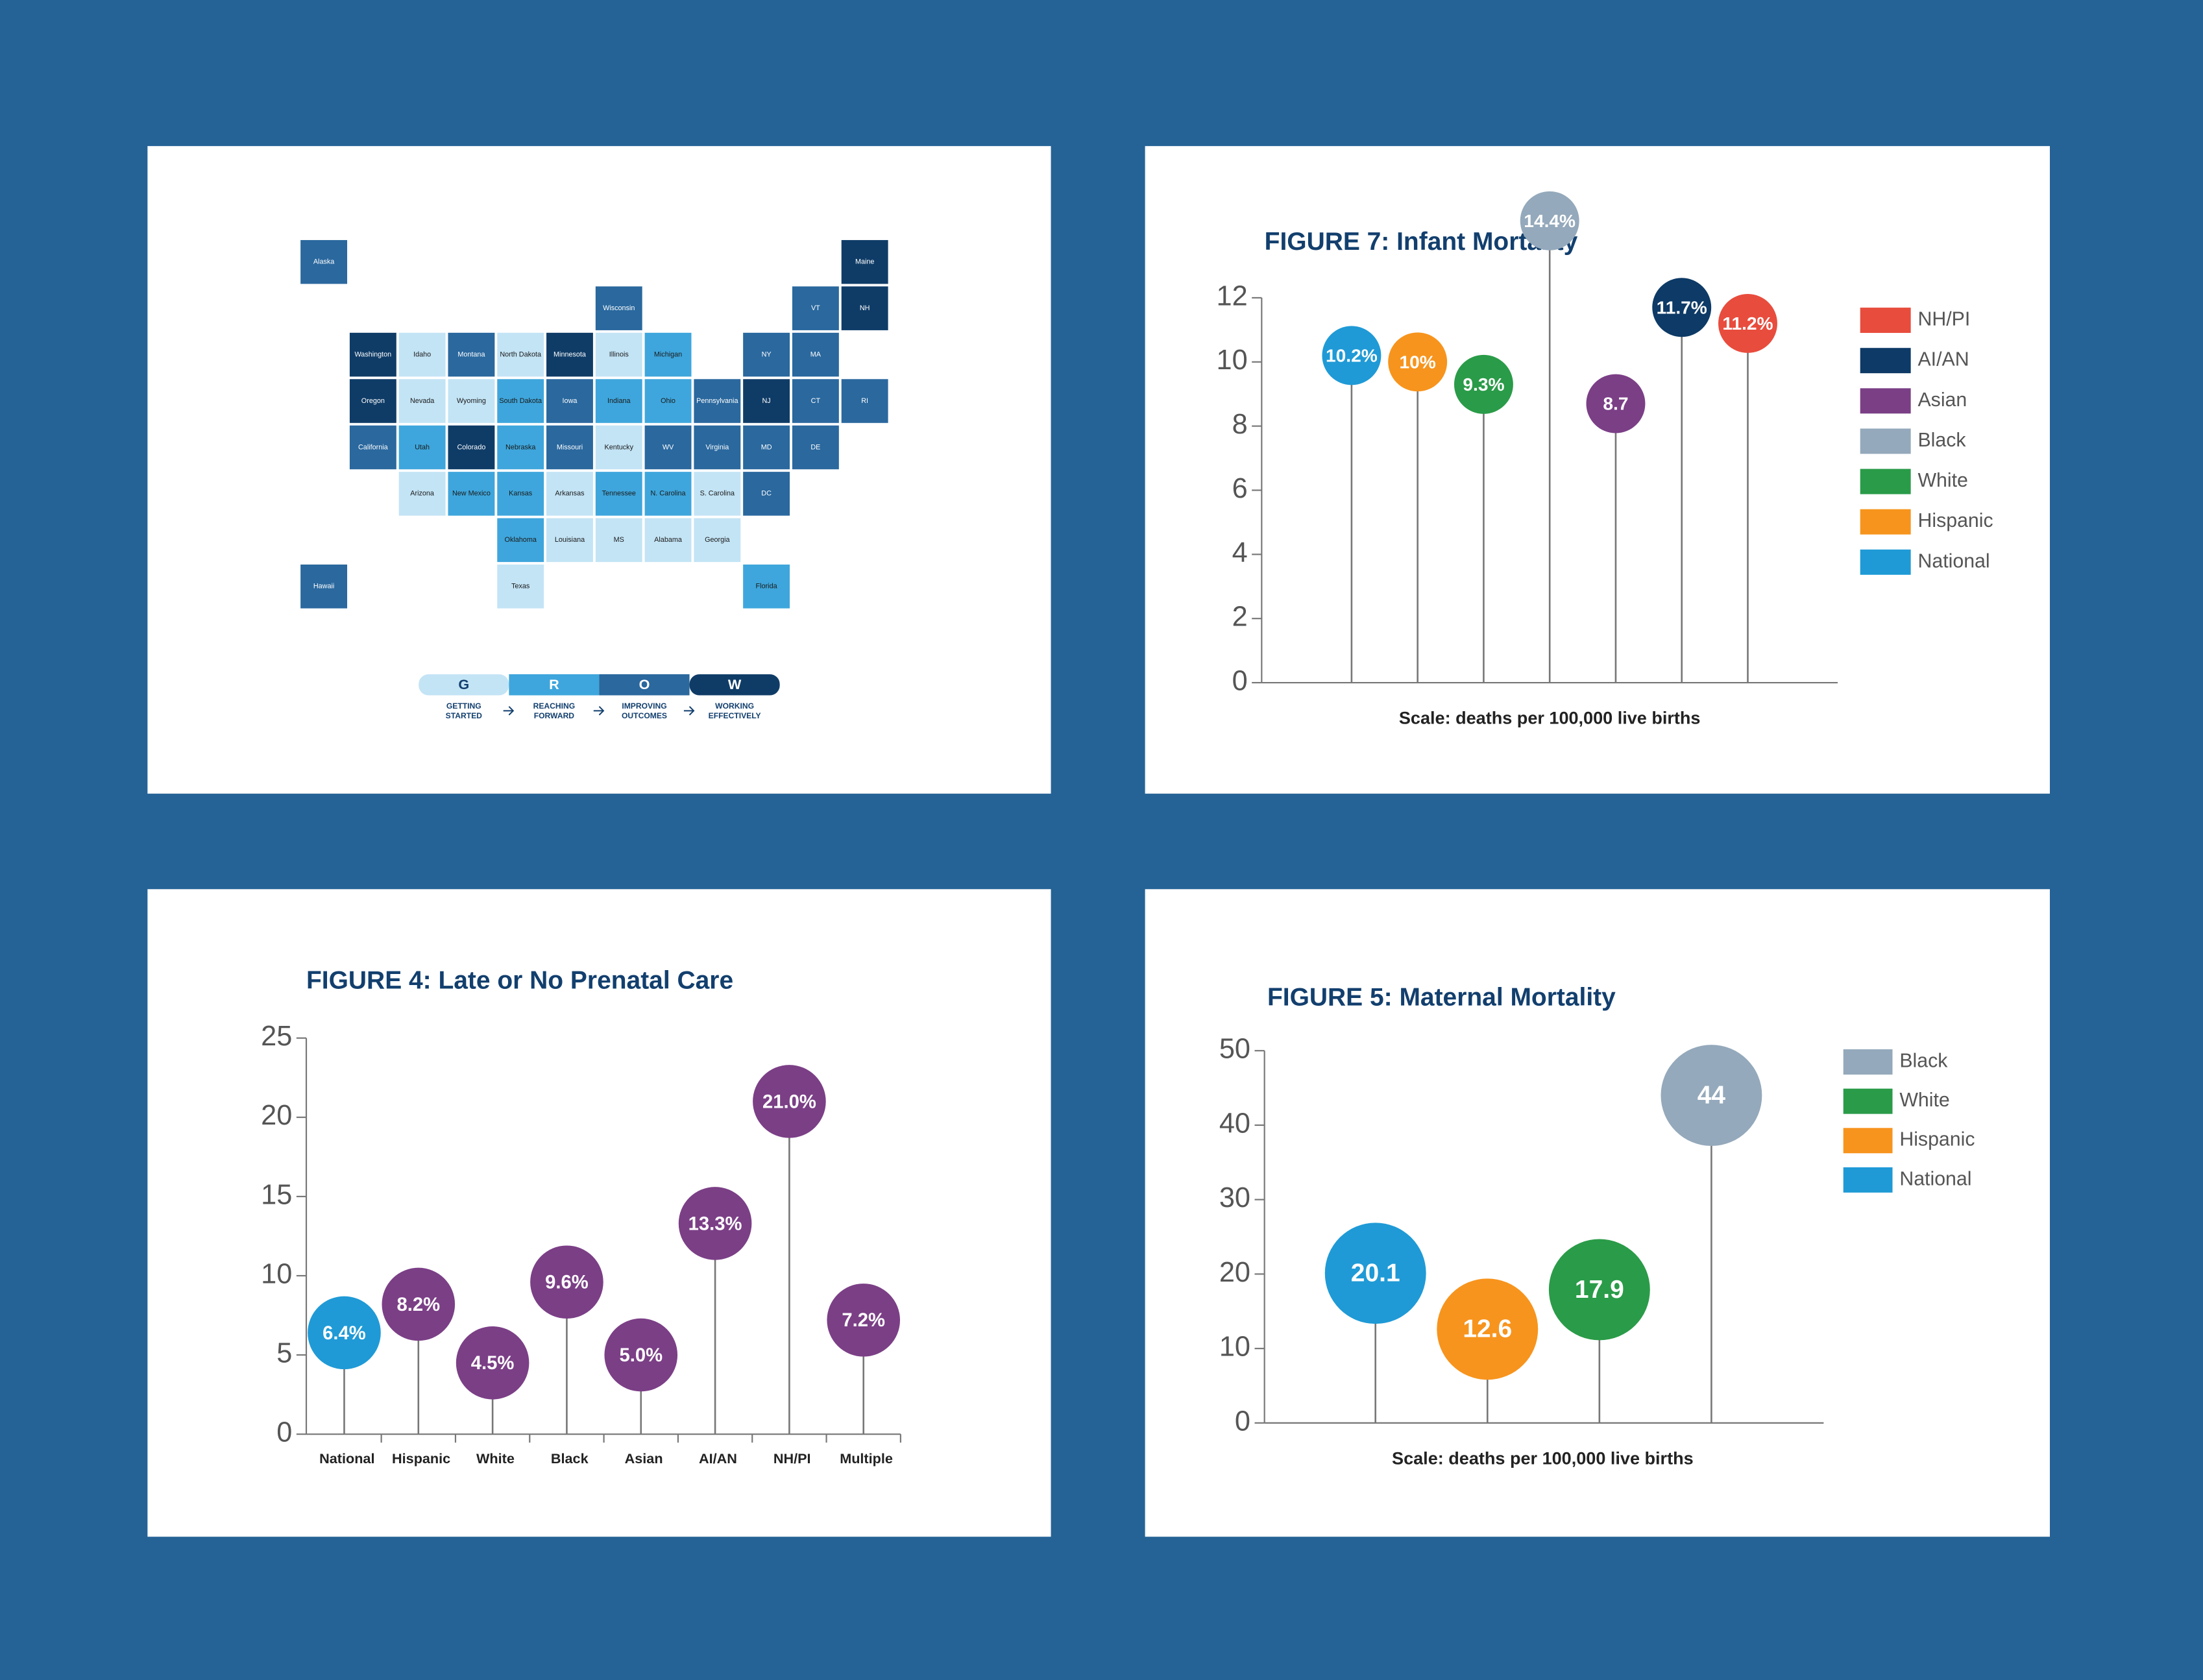  I want to click on state-label: Oklahoma, so click(521, 540).